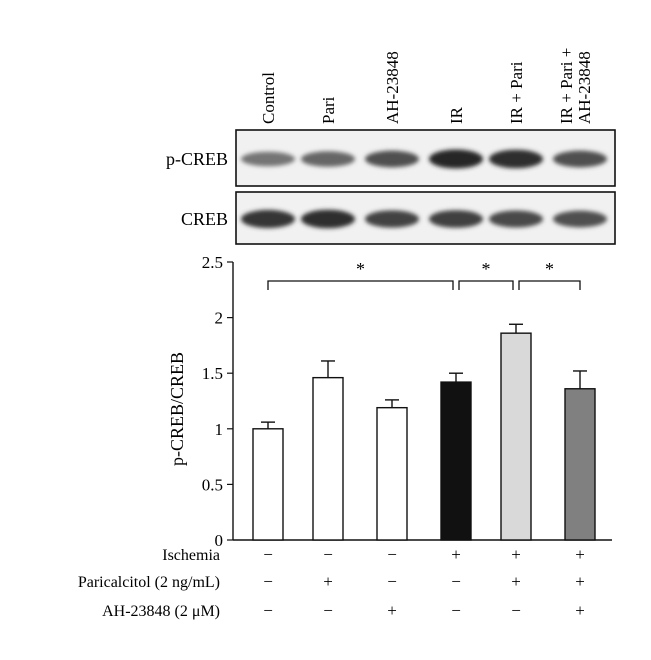 The image size is (651, 660). What do you see at coordinates (328, 110) in the screenshot?
I see `lane-label: Pari` at bounding box center [328, 110].